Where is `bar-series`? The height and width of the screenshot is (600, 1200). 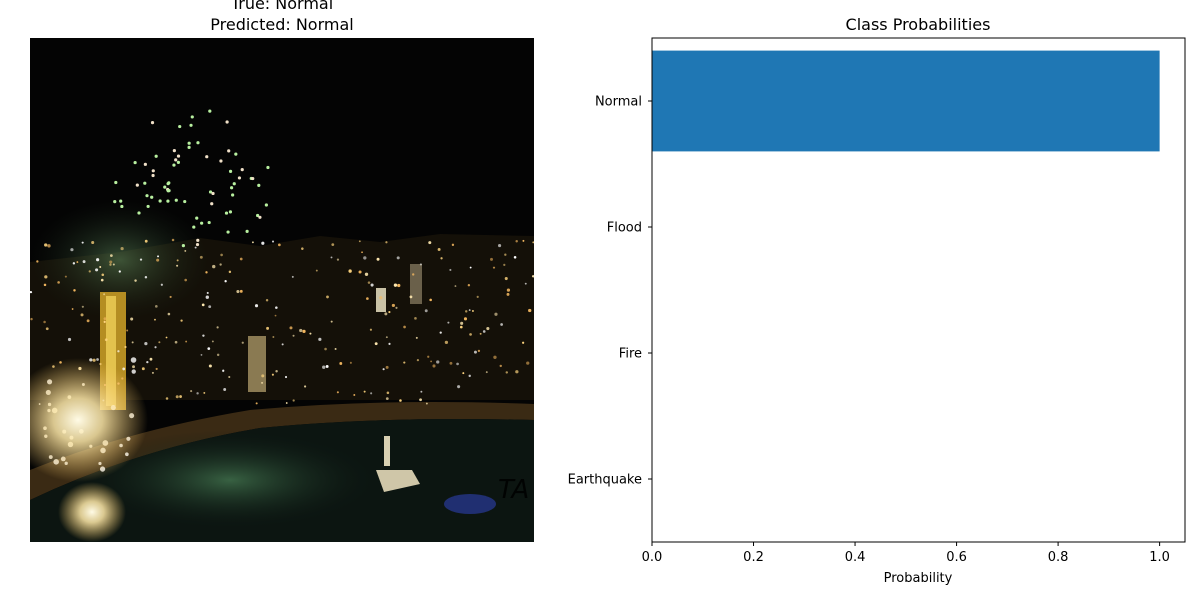
bar-series is located at coordinates (906, 101).